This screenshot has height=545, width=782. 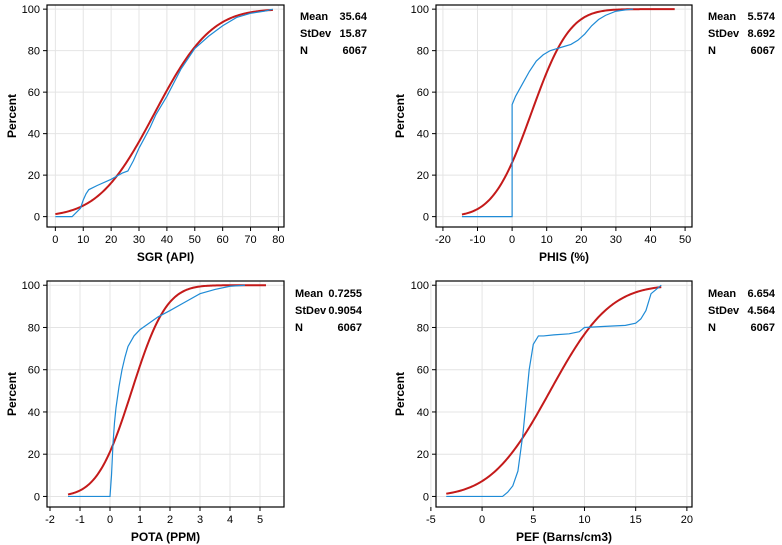 I want to click on x-tick-label: 2, so click(x=170, y=520).